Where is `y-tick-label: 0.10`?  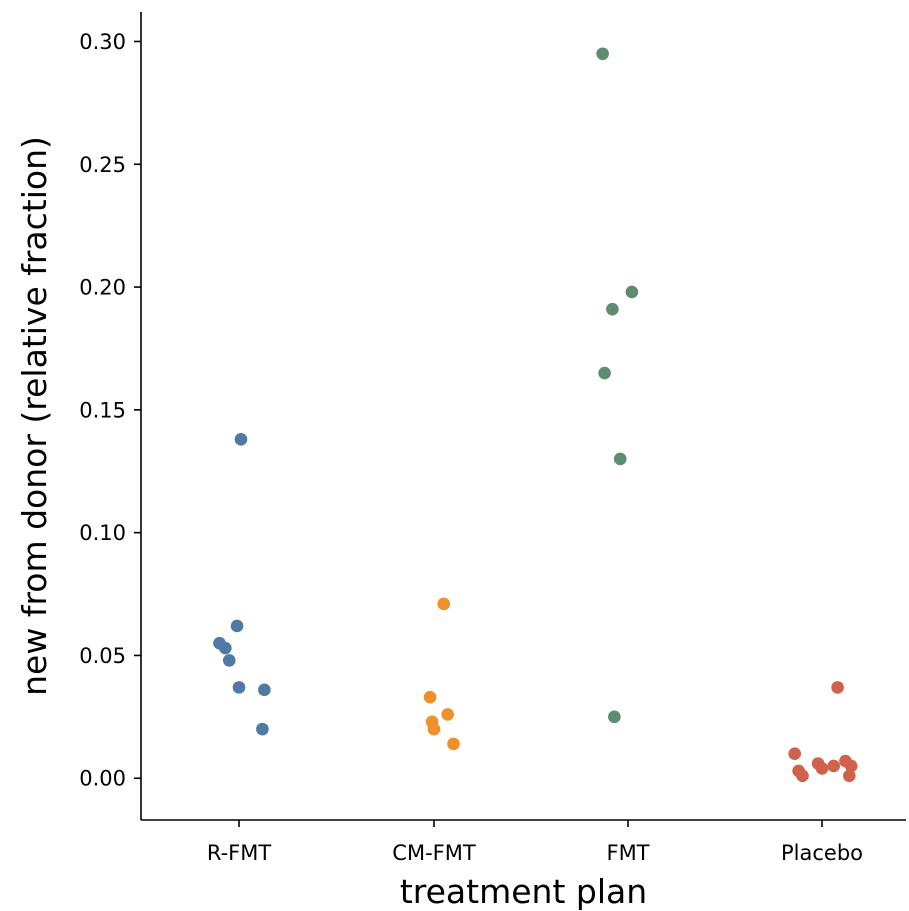
y-tick-label: 0.10 is located at coordinates (102, 533).